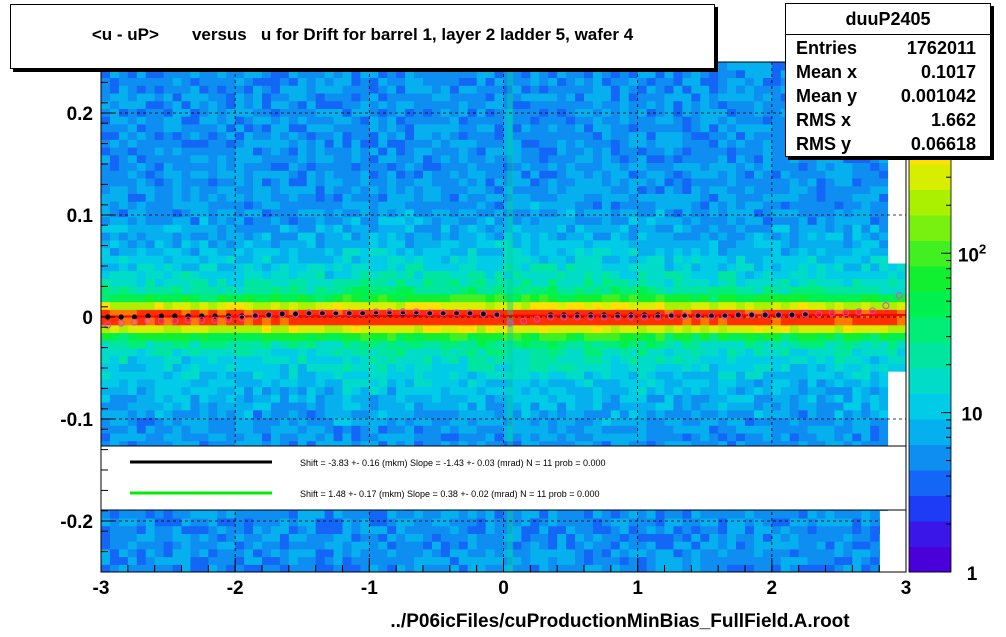 The image size is (1006, 637). I want to click on y-tick-label: -0.1, so click(76, 420).